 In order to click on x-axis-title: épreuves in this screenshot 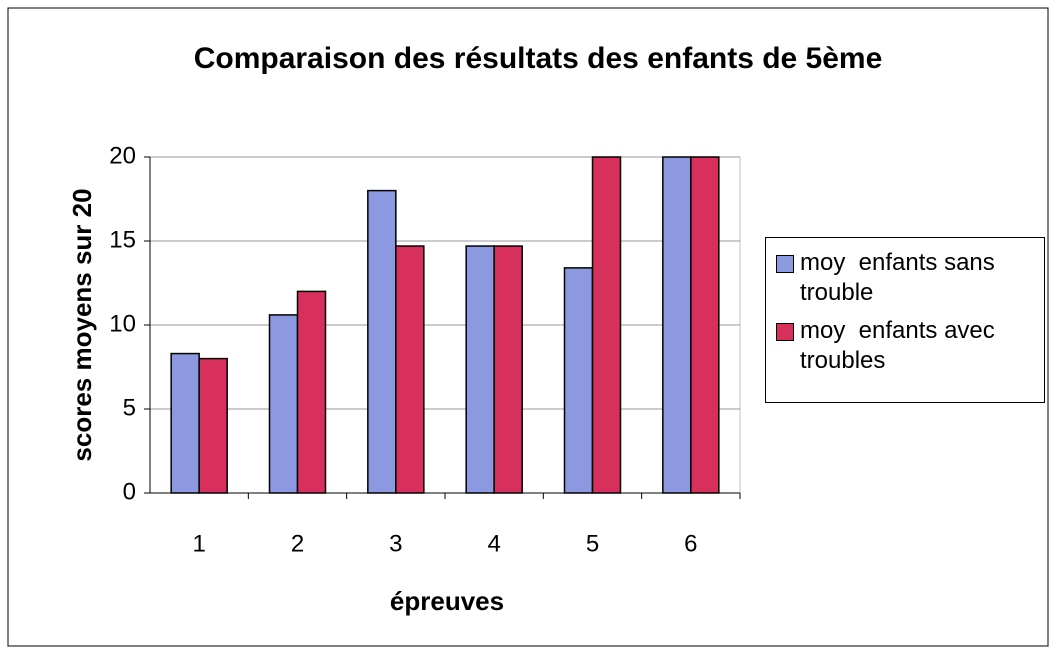, I will do `click(447, 601)`.